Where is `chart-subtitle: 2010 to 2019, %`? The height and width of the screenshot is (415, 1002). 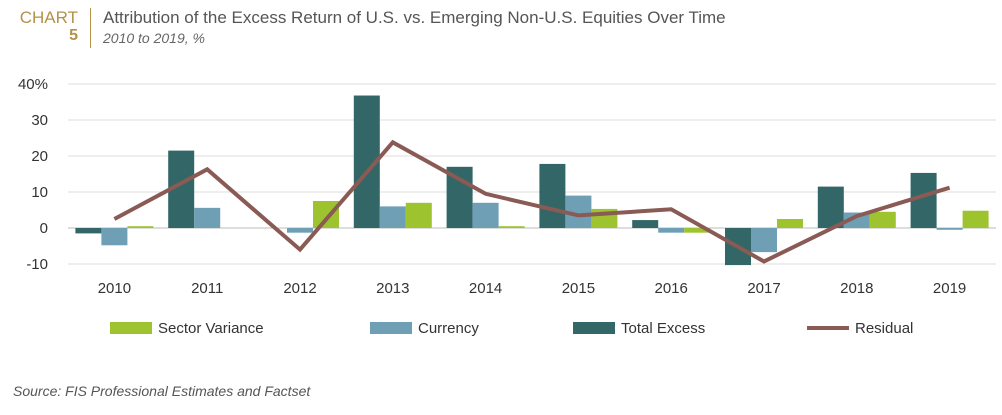
chart-subtitle: 2010 to 2019, % is located at coordinates (154, 38).